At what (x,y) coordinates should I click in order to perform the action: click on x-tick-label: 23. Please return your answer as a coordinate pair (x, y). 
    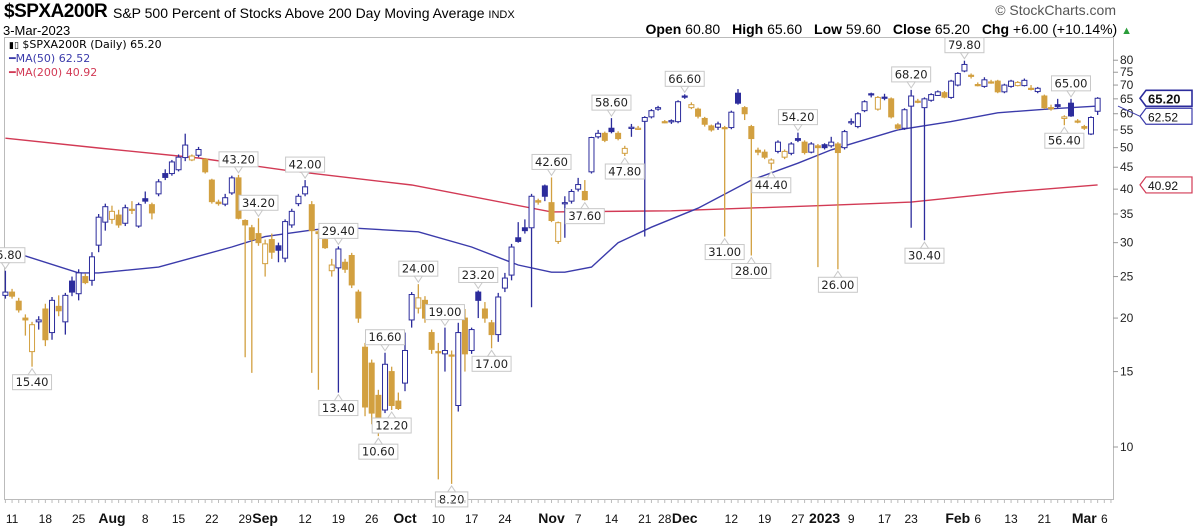
    Looking at the image, I should click on (911, 519).